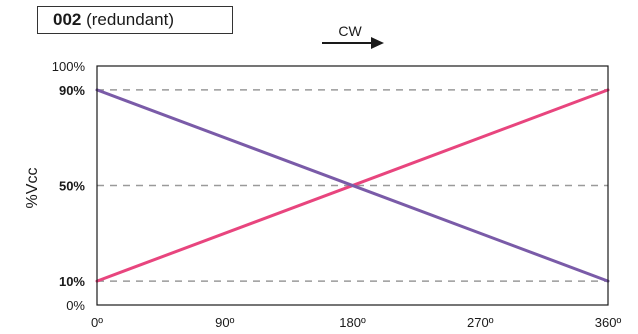 This screenshot has height=334, width=638. Describe the element at coordinates (352, 322) in the screenshot. I see `x-tick-label-180: 180º` at that location.